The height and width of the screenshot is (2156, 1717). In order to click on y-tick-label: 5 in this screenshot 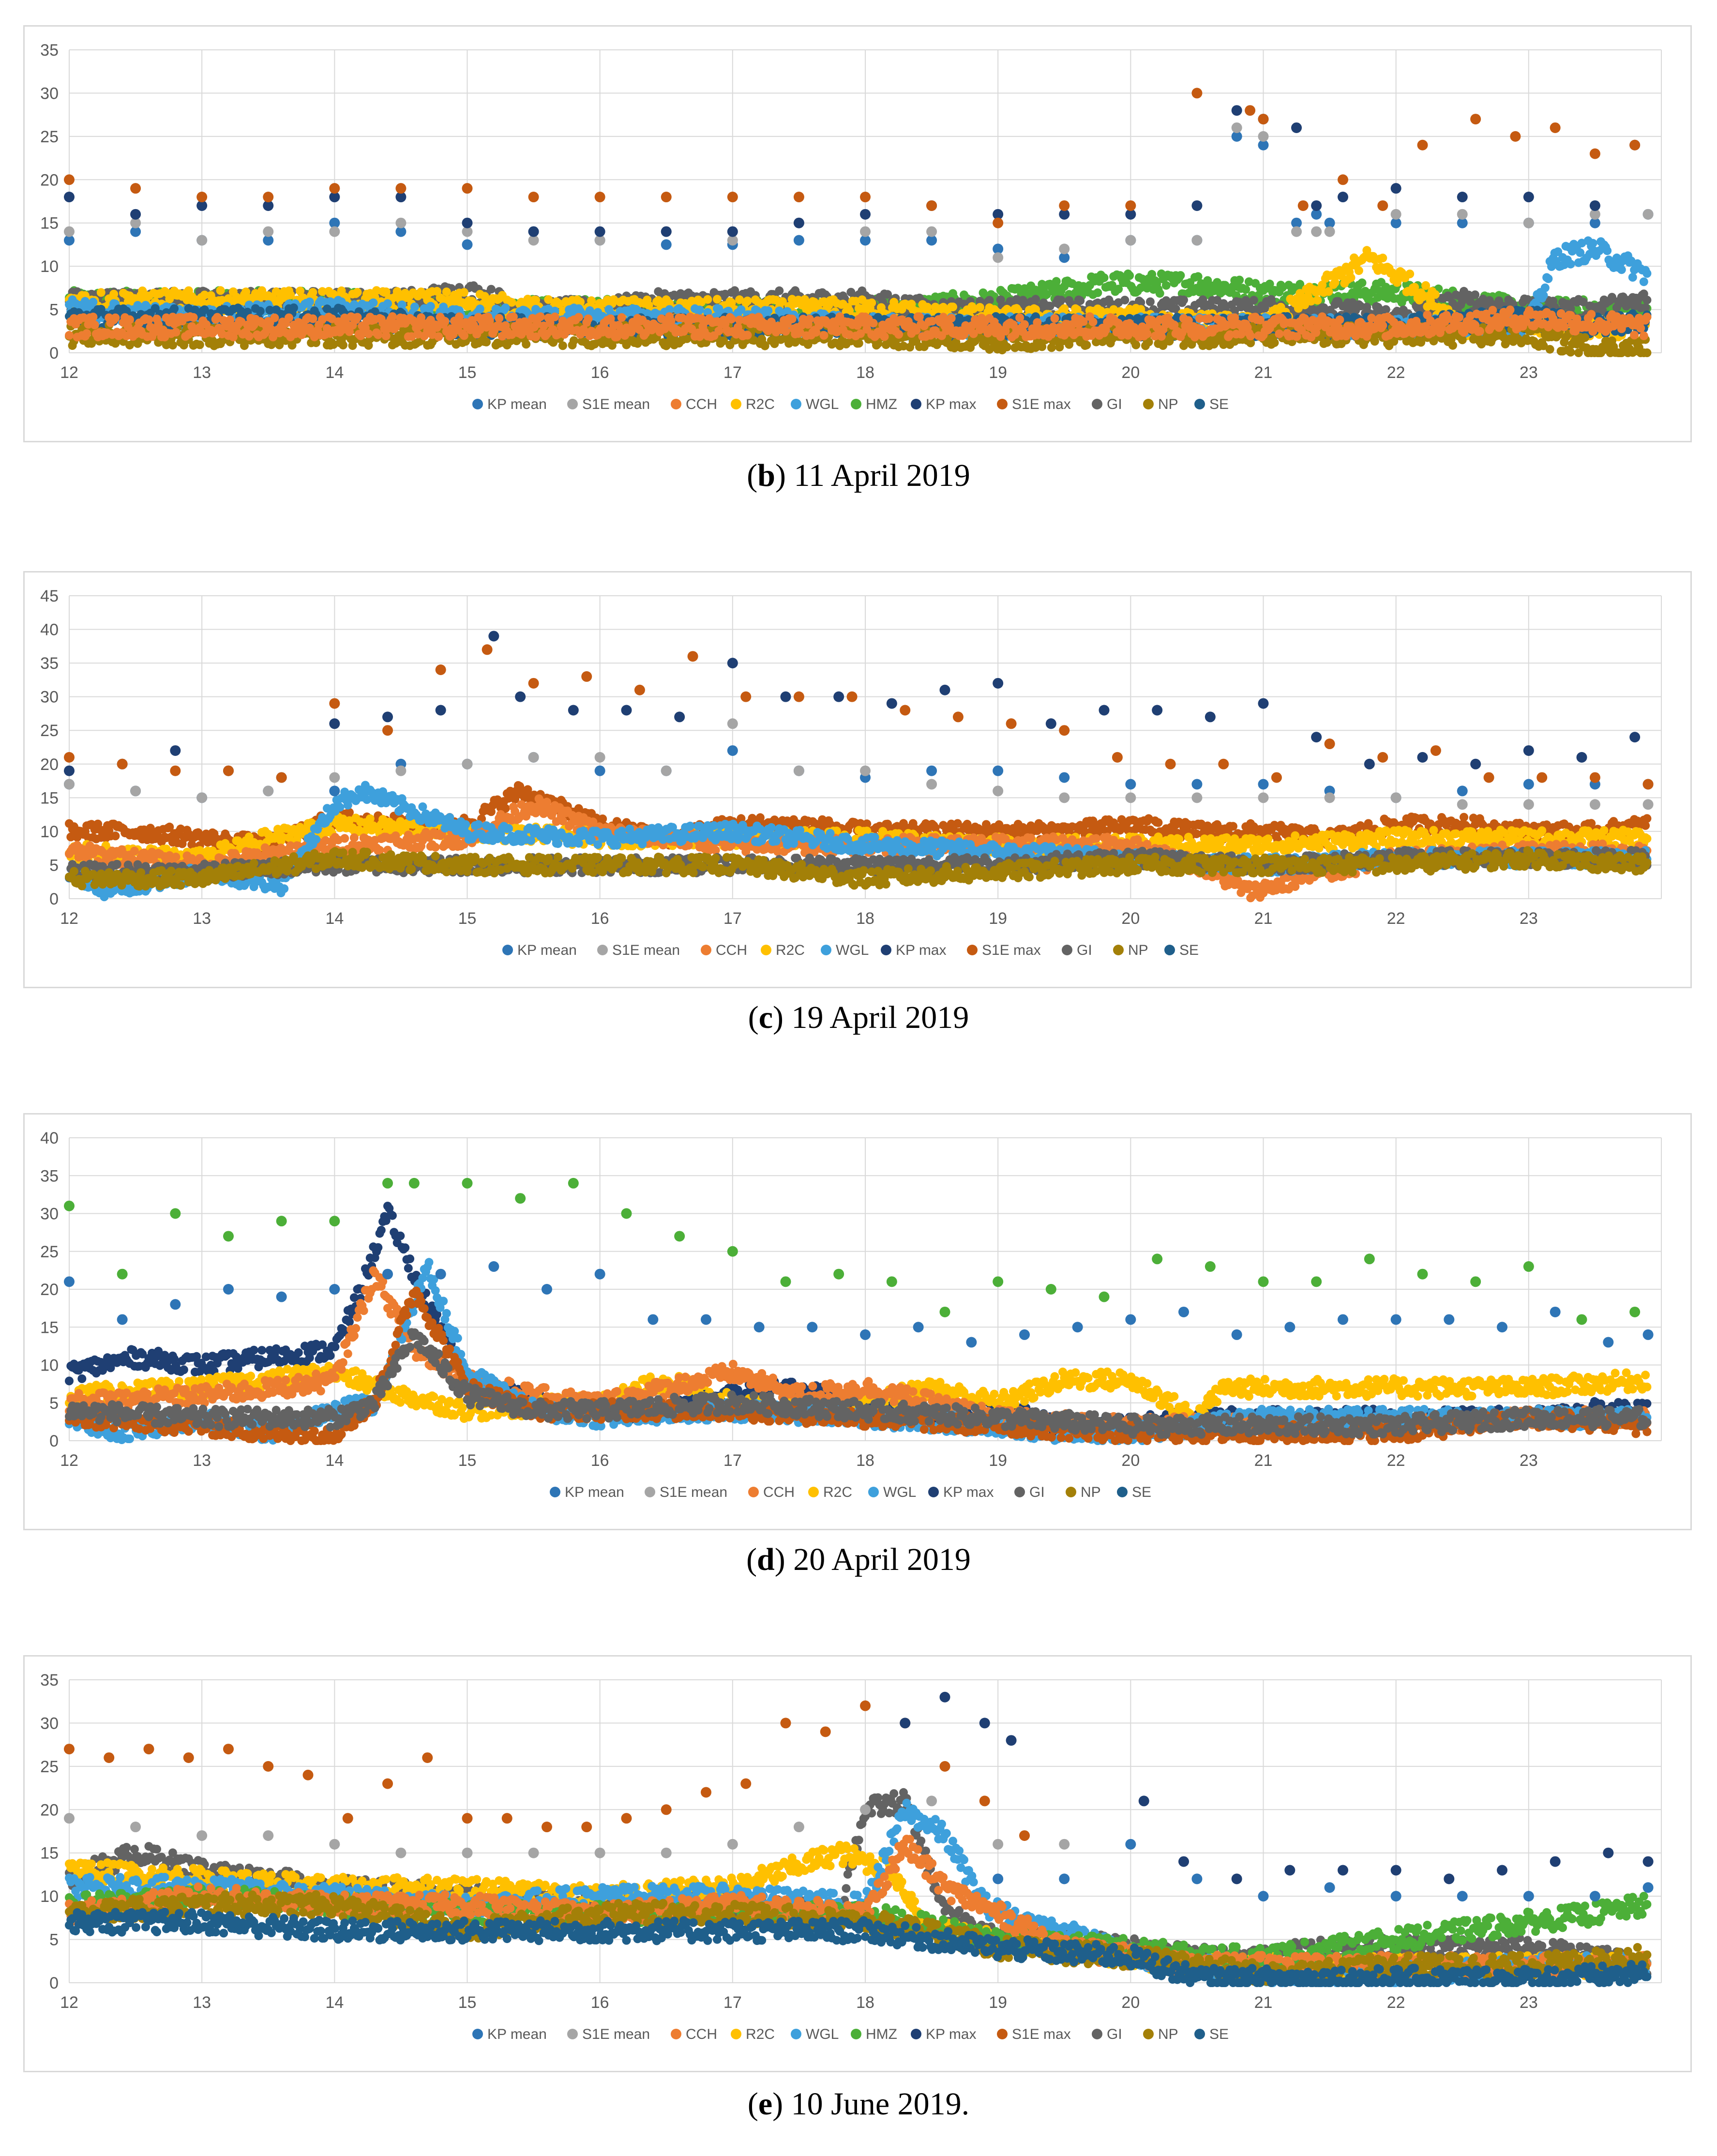, I will do `click(54, 310)`.